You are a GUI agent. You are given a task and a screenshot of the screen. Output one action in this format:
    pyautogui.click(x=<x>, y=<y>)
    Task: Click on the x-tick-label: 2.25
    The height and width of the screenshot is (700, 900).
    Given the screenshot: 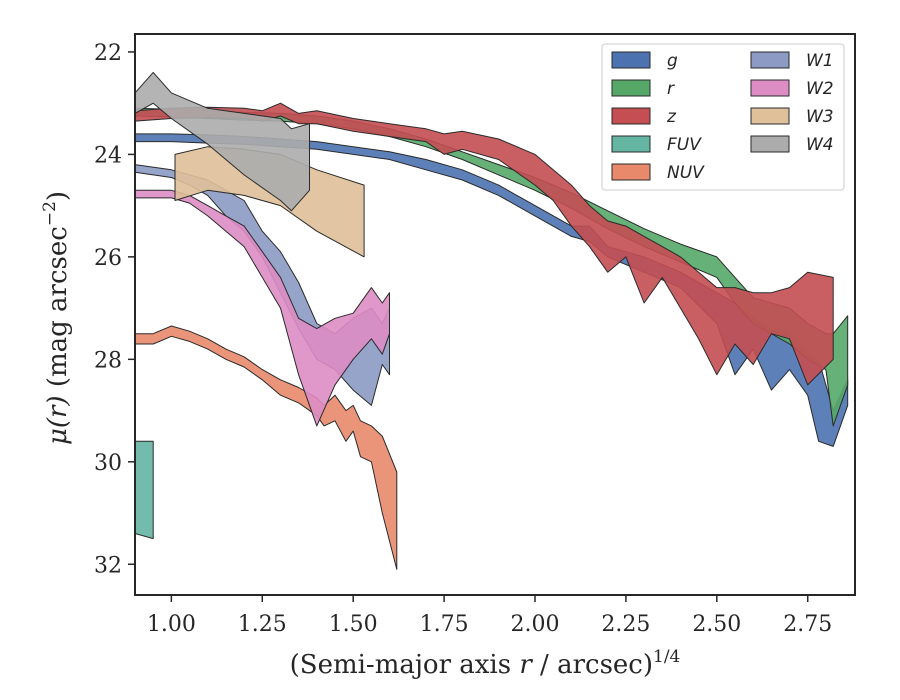 What is the action you would take?
    pyautogui.click(x=625, y=624)
    